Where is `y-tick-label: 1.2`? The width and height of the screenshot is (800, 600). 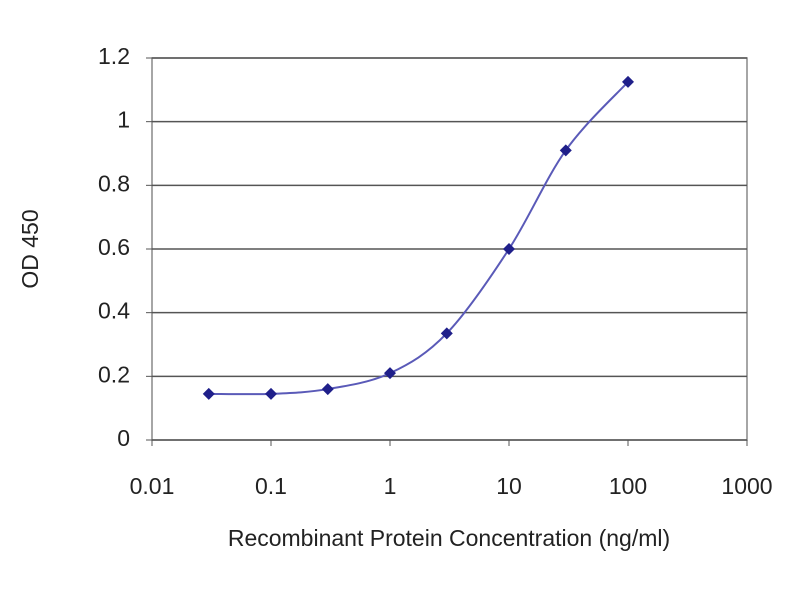
y-tick-label: 1.2 is located at coordinates (114, 56).